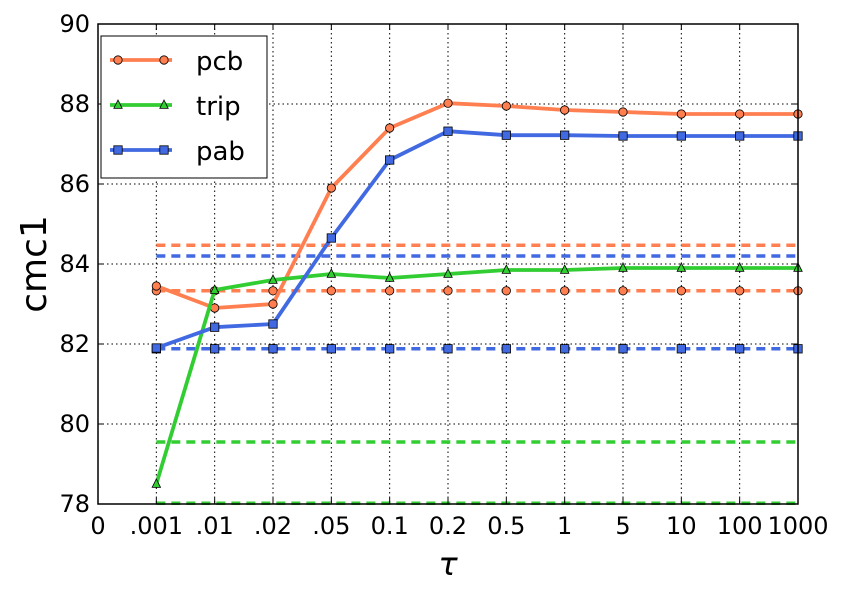 The width and height of the screenshot is (842, 593). Describe the element at coordinates (34, 264) in the screenshot. I see `y-axis-label: cmc1` at that location.